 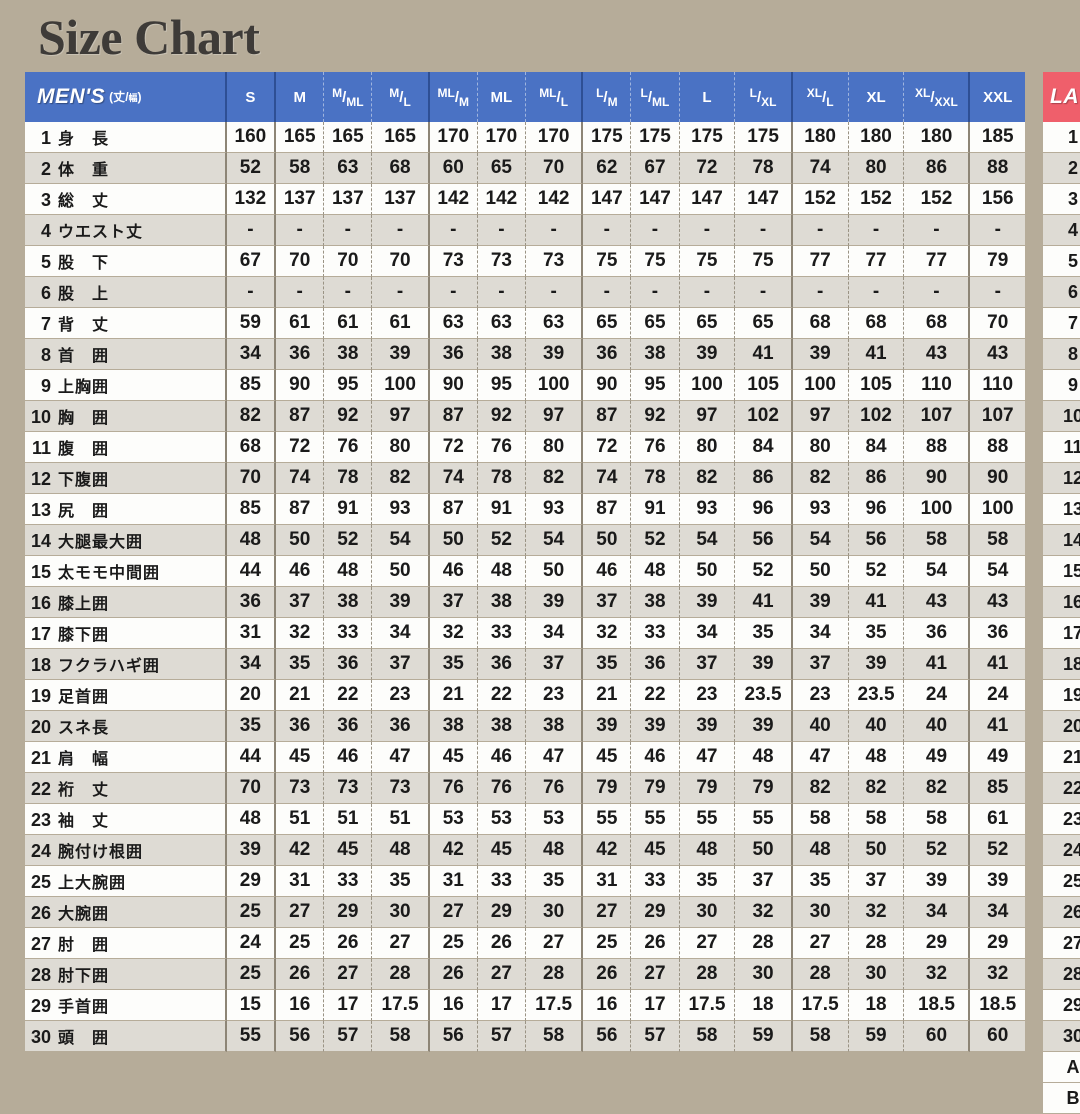 What do you see at coordinates (820, 137) in the screenshot?
I see `measurement-value-cell: 180` at bounding box center [820, 137].